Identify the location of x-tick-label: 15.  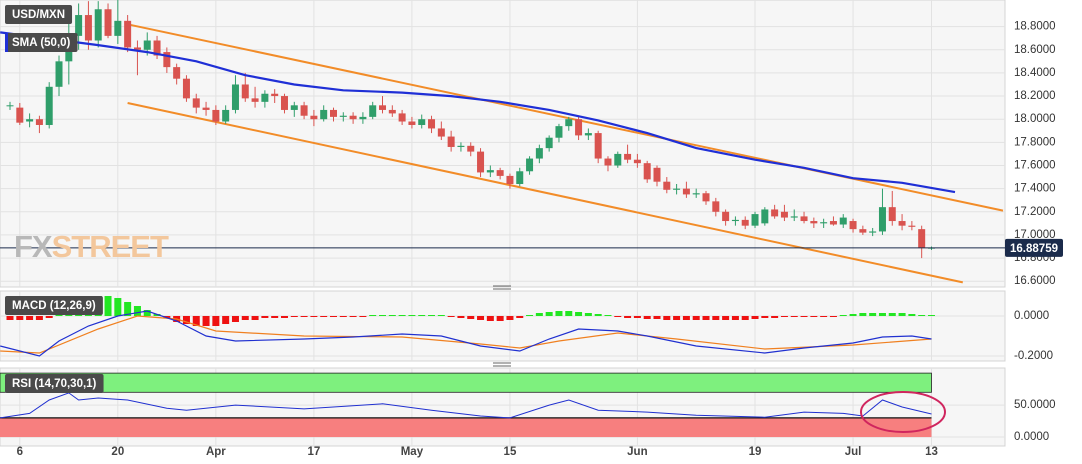
(510, 452).